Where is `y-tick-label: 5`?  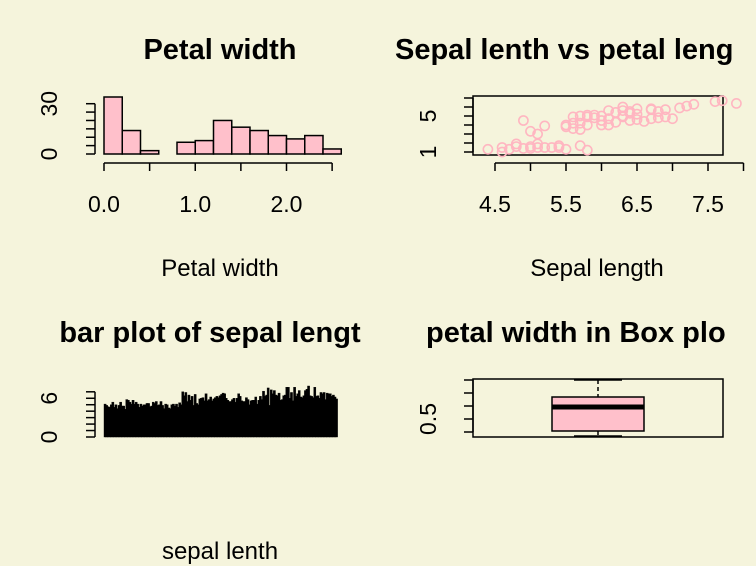 y-tick-label: 5 is located at coordinates (428, 116).